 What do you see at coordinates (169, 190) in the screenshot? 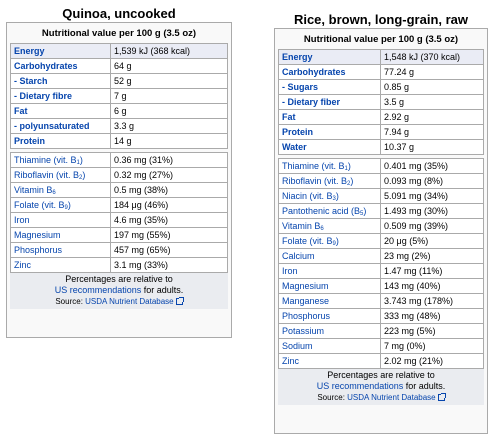
I see `nutrient-value: 0.5 mg (38%)` at bounding box center [169, 190].